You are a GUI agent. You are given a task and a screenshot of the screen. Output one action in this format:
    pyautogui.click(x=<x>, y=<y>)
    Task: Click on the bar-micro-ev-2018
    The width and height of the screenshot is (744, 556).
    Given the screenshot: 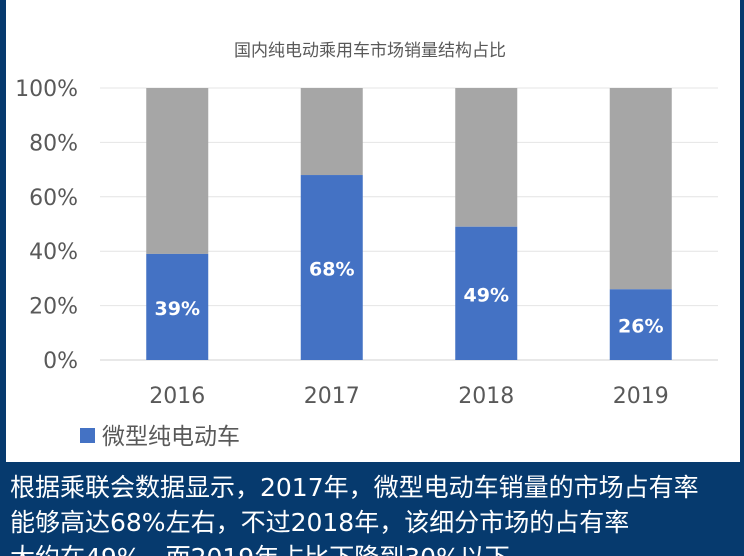 What is the action you would take?
    pyautogui.click(x=486, y=293)
    